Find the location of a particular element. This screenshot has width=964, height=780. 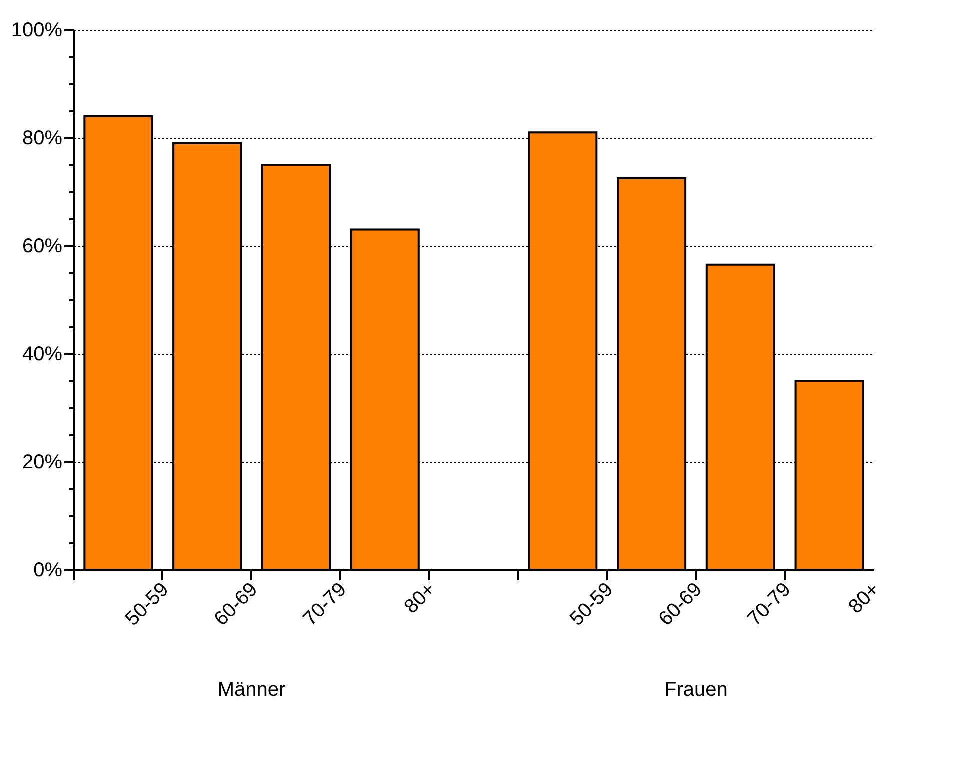

y-tick-label: 40% is located at coordinates (42, 355).